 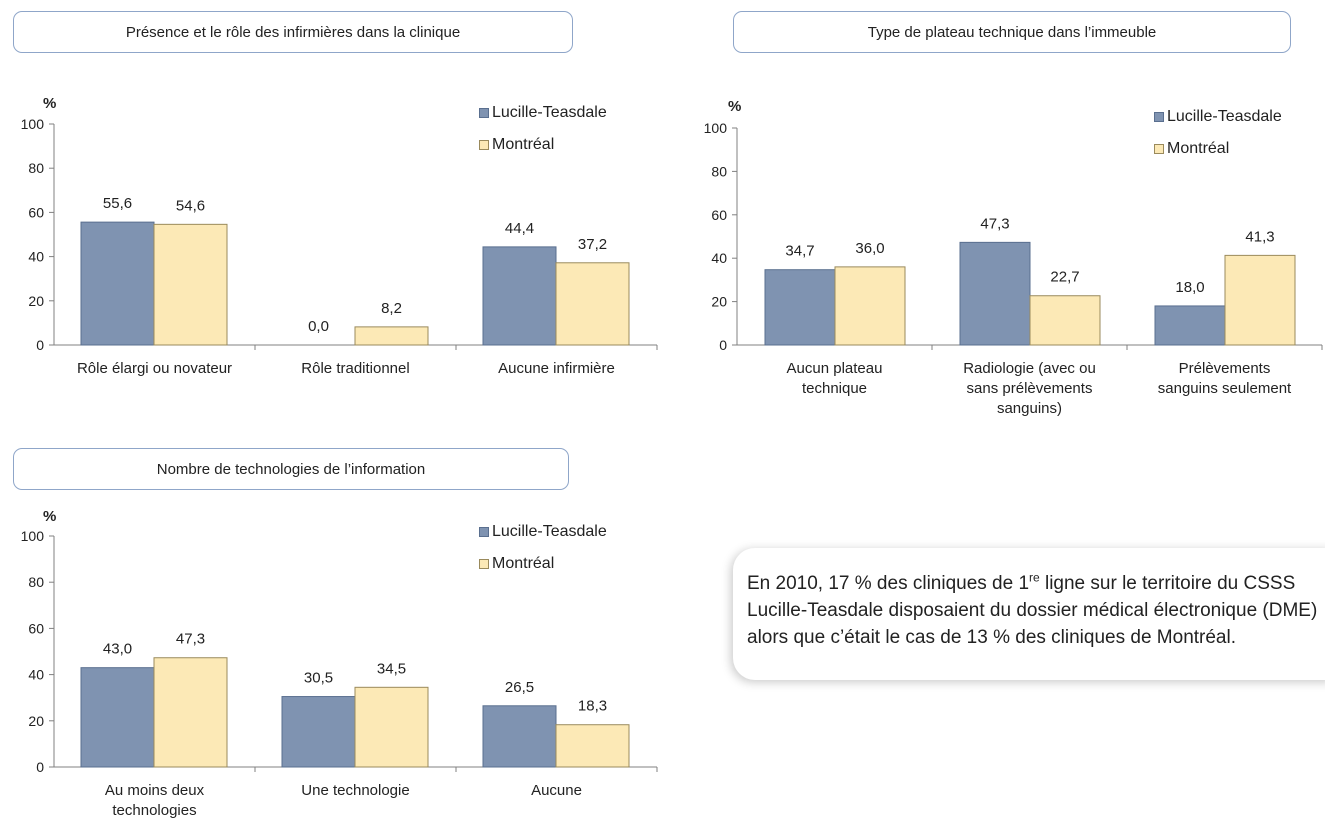 I want to click on chart1-legend: Lucille-Teasdale Montréal, so click(x=543, y=135).